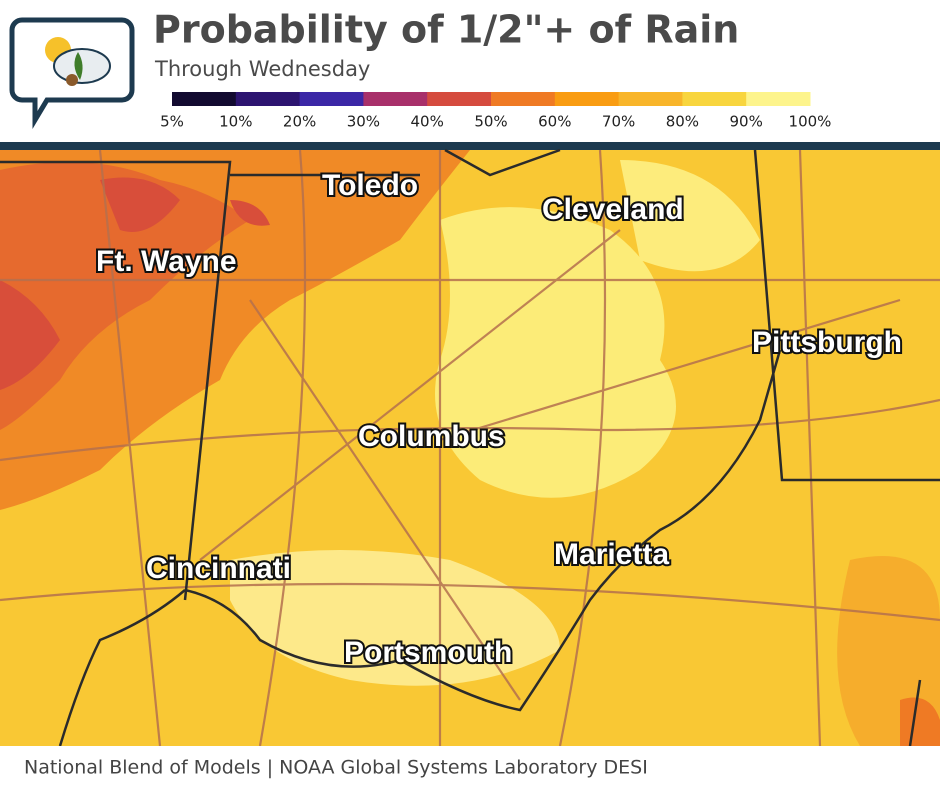 The image size is (940, 788). I want to click on city-label: Pittsburgh, so click(827, 342).